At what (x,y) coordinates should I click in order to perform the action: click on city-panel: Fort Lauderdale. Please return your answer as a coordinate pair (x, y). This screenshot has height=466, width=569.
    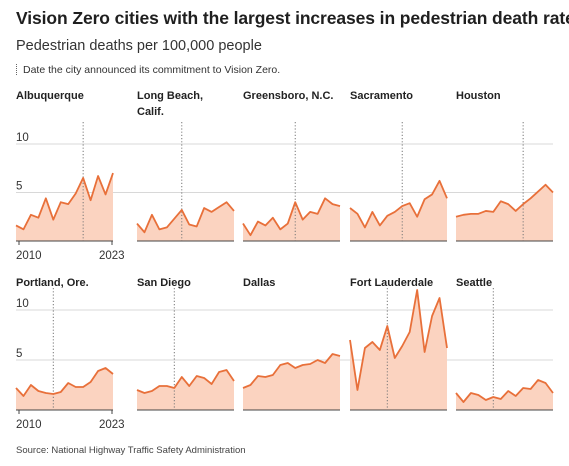
    Looking at the image, I should click on (398, 344).